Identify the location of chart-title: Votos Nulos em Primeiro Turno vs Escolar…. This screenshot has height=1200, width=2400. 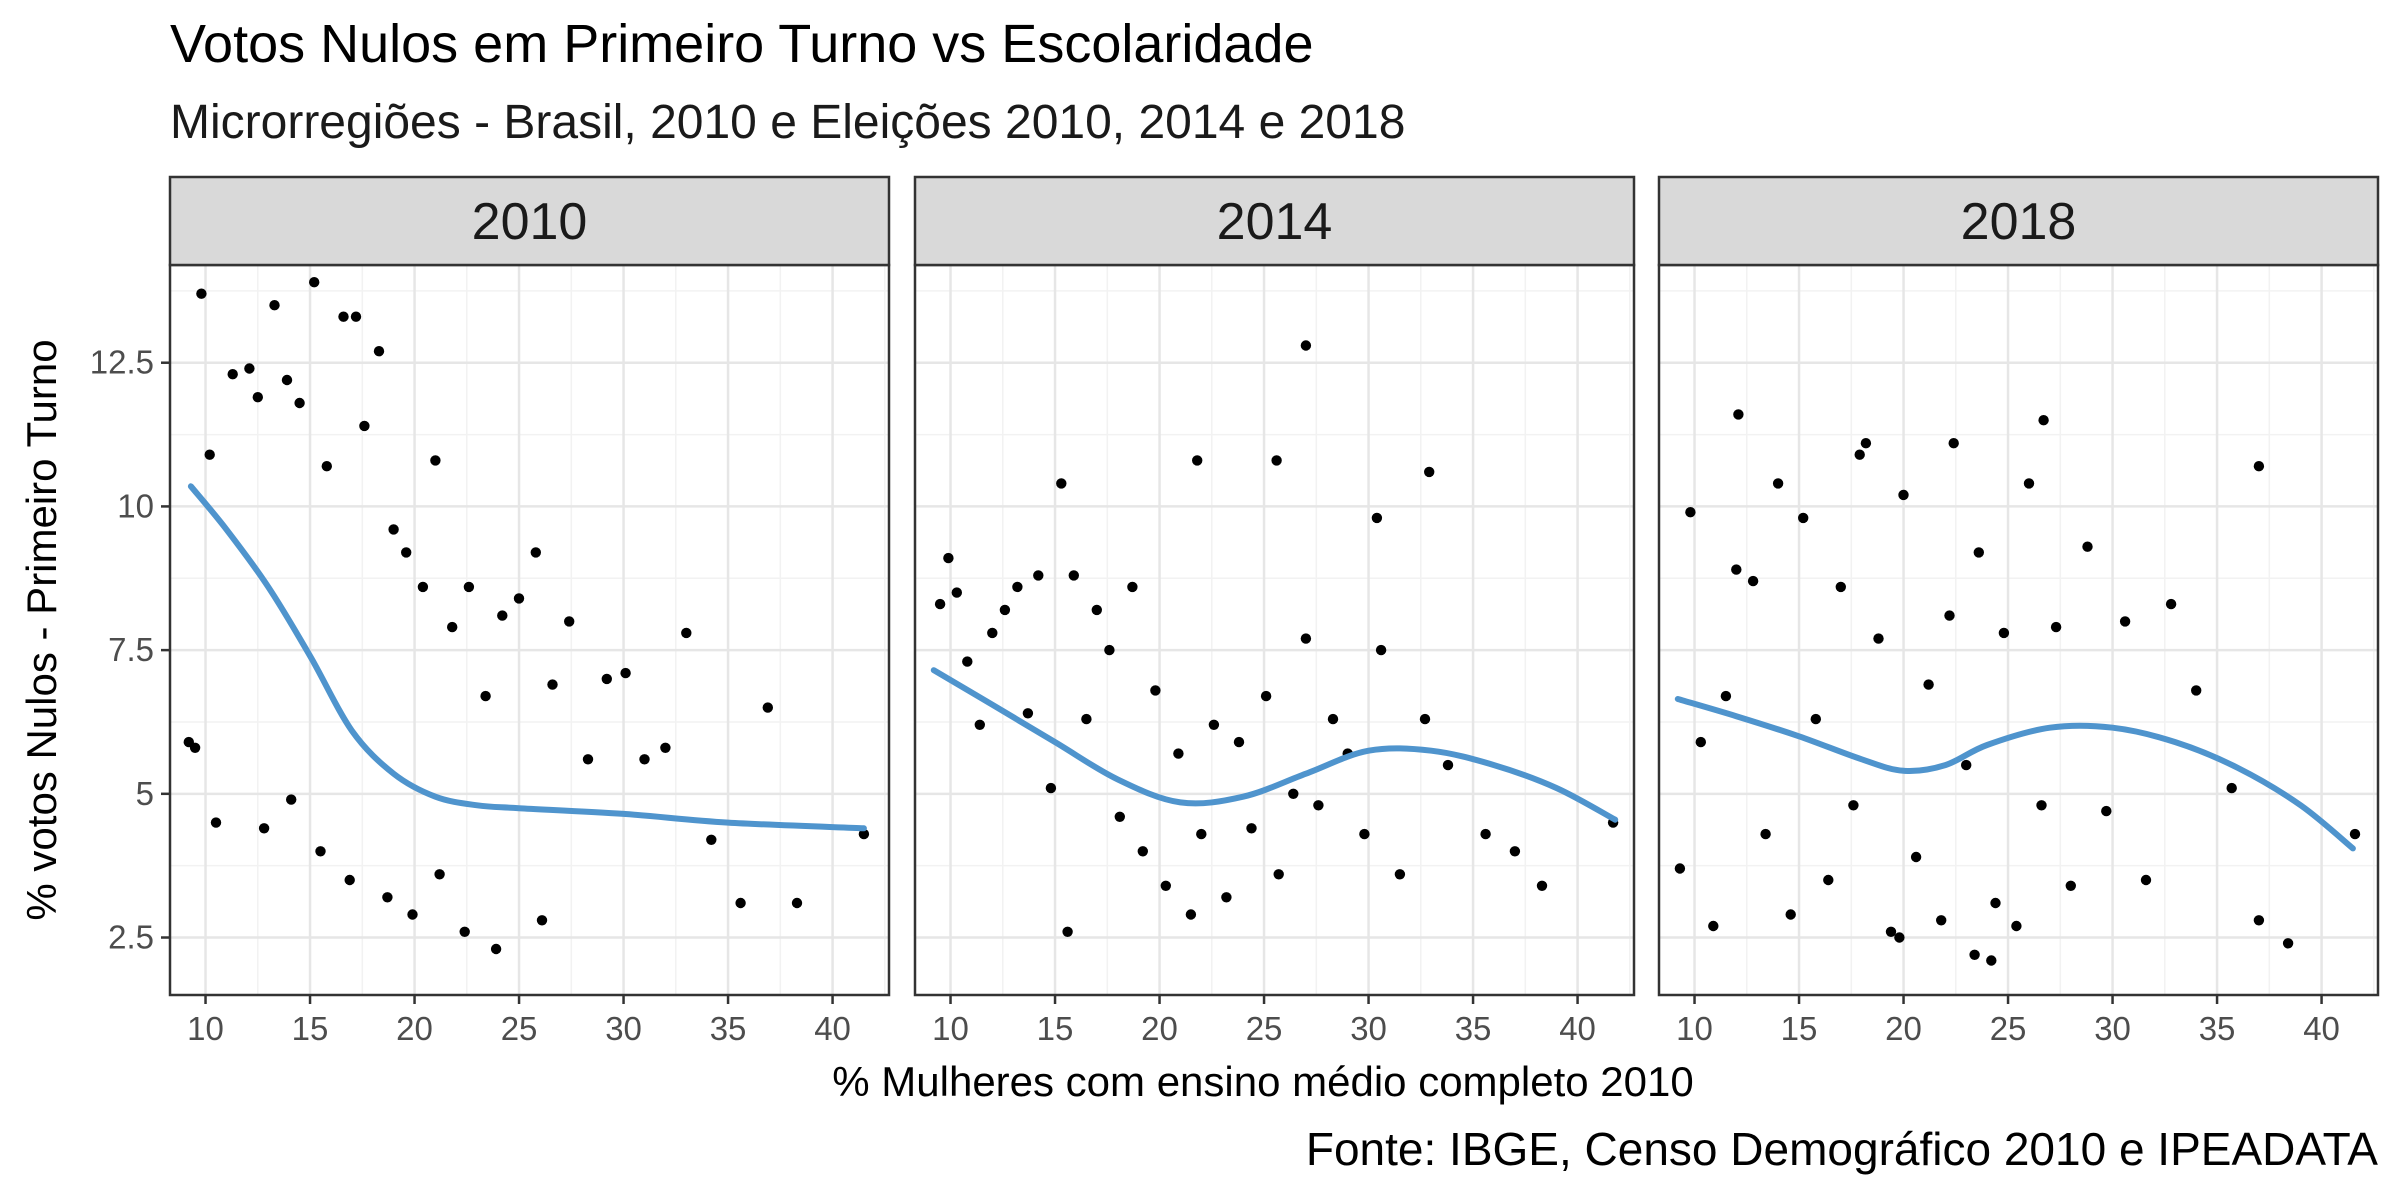
(742, 44).